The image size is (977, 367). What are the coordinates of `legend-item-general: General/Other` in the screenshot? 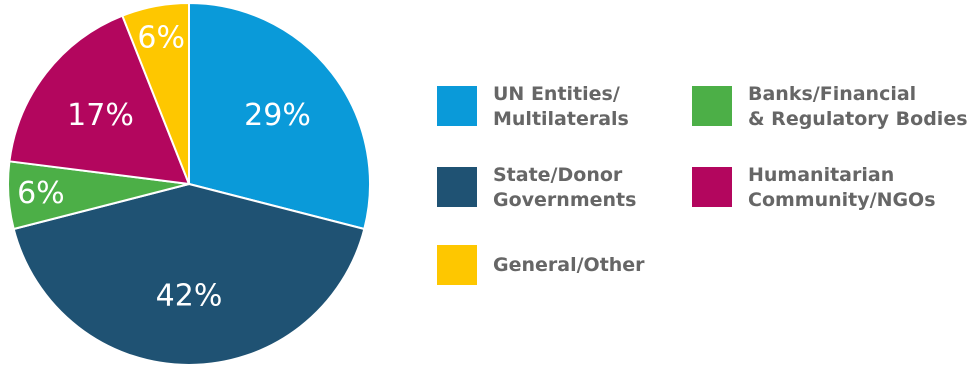 It's located at (541, 265).